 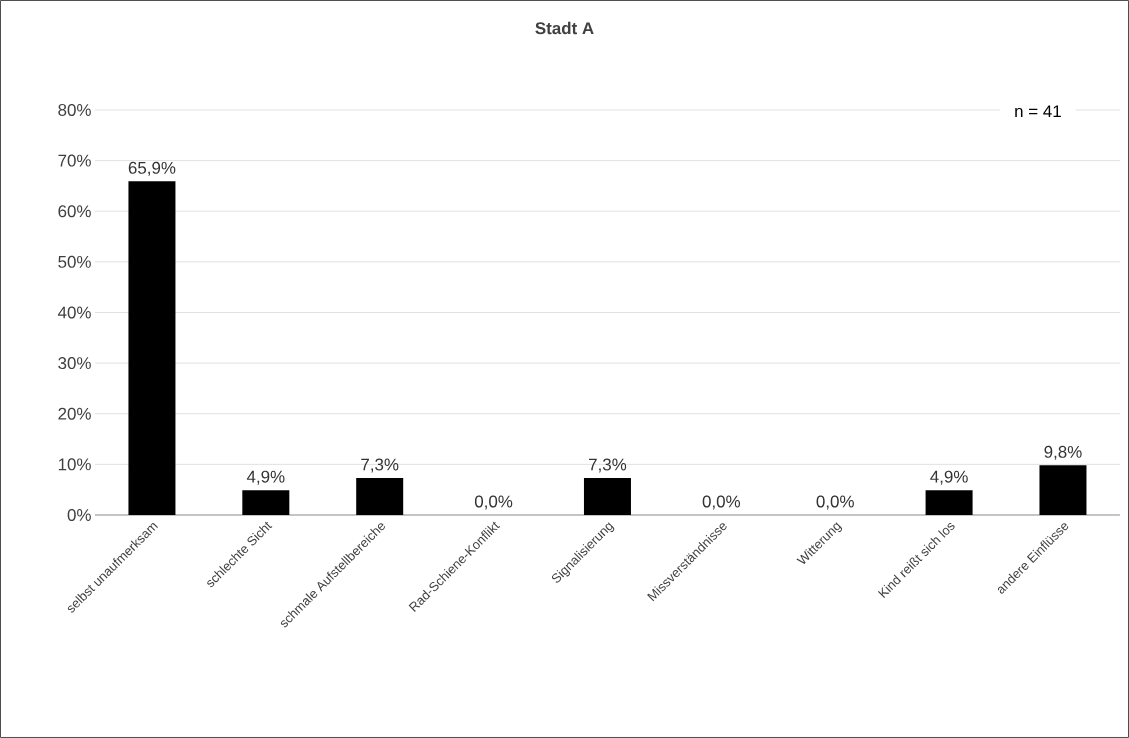 What do you see at coordinates (74, 363) in the screenshot?
I see `y-tick-label: 30%` at bounding box center [74, 363].